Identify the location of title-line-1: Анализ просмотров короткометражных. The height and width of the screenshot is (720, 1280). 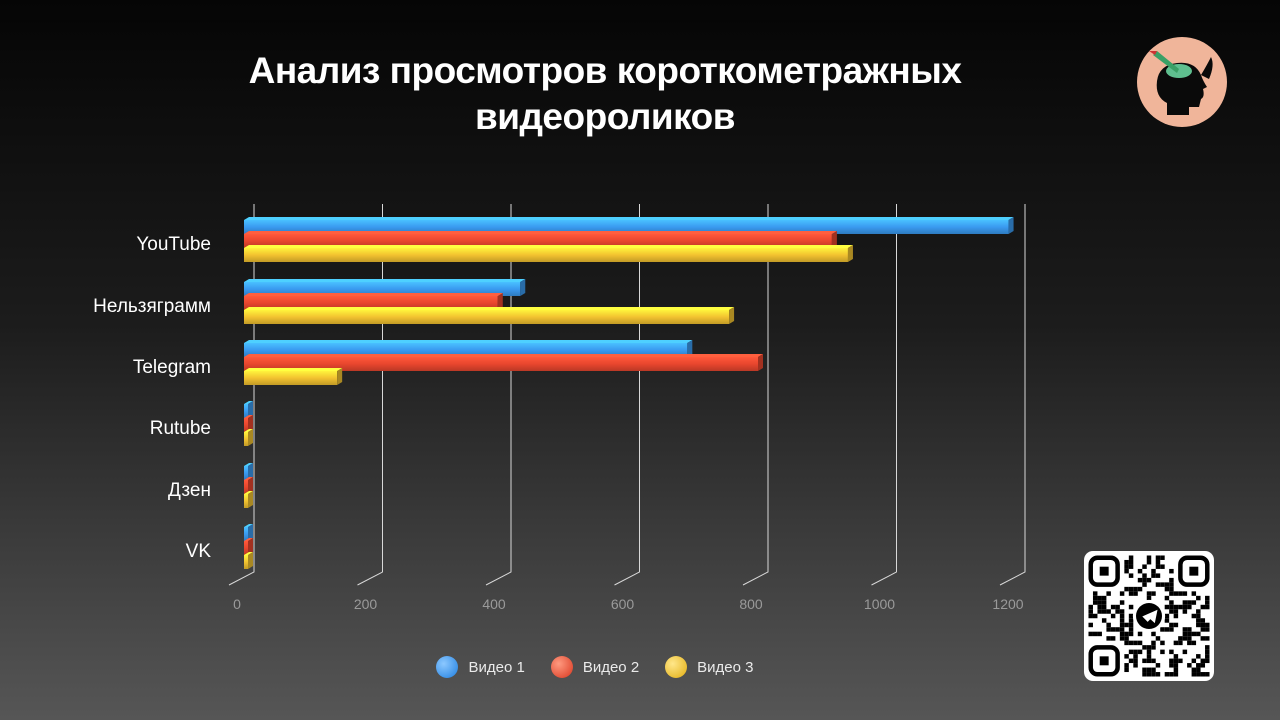
(605, 70).